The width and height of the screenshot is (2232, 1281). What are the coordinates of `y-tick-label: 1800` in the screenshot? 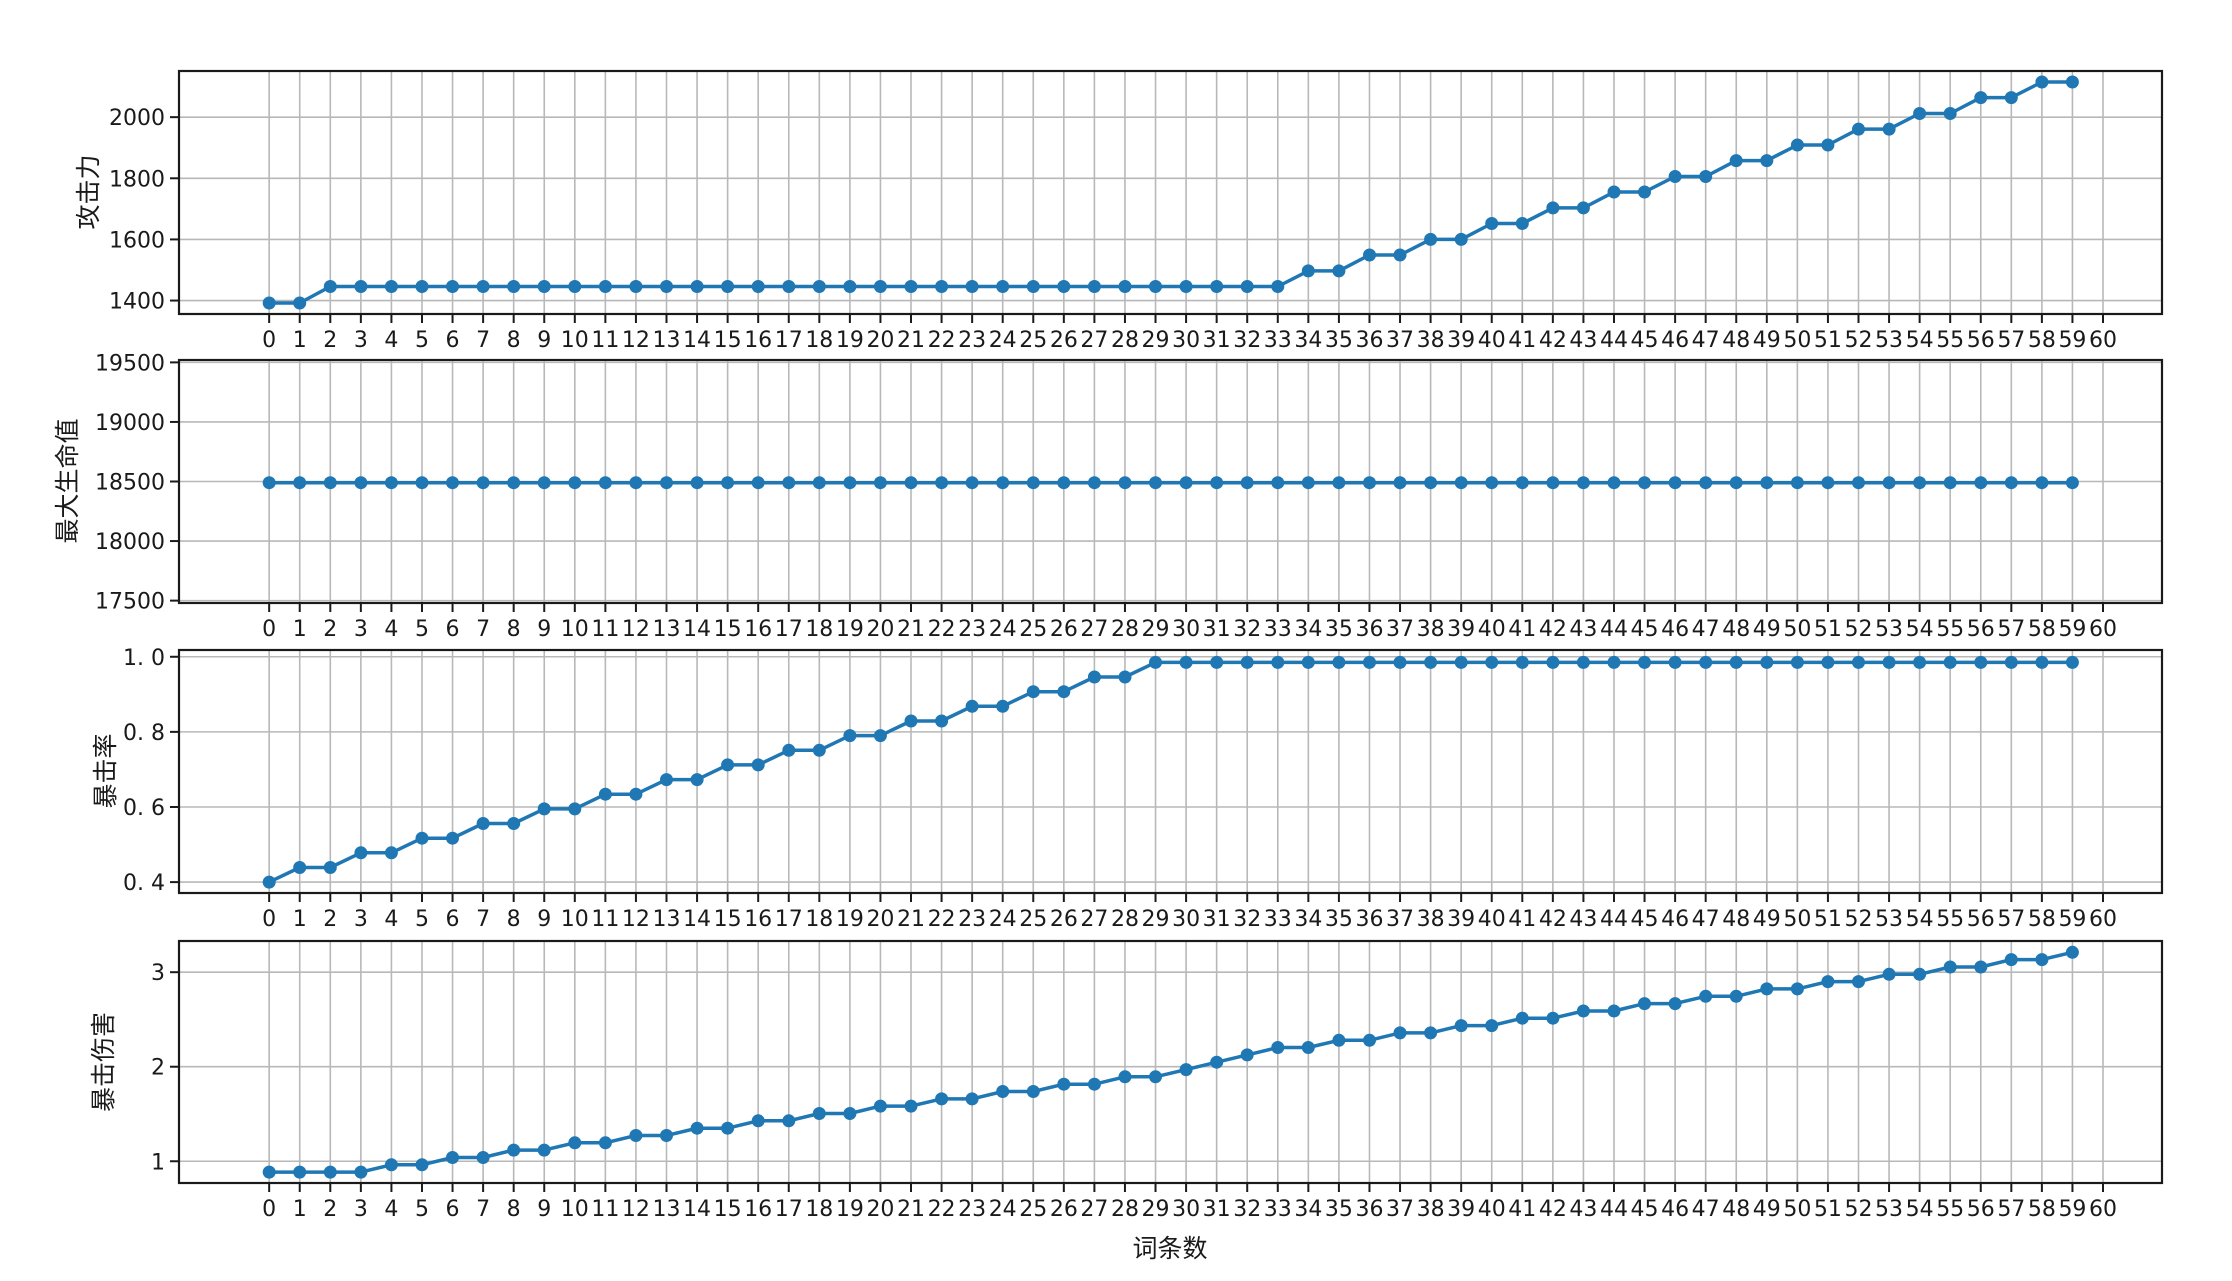 It's located at (137, 179).